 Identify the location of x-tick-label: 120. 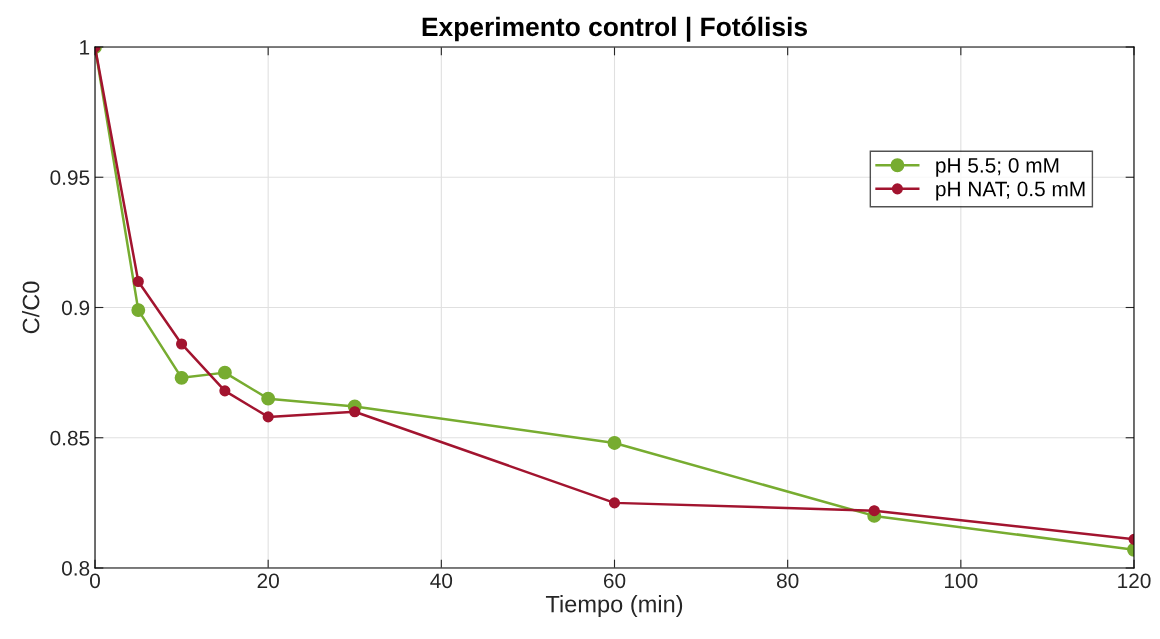
(1134, 581).